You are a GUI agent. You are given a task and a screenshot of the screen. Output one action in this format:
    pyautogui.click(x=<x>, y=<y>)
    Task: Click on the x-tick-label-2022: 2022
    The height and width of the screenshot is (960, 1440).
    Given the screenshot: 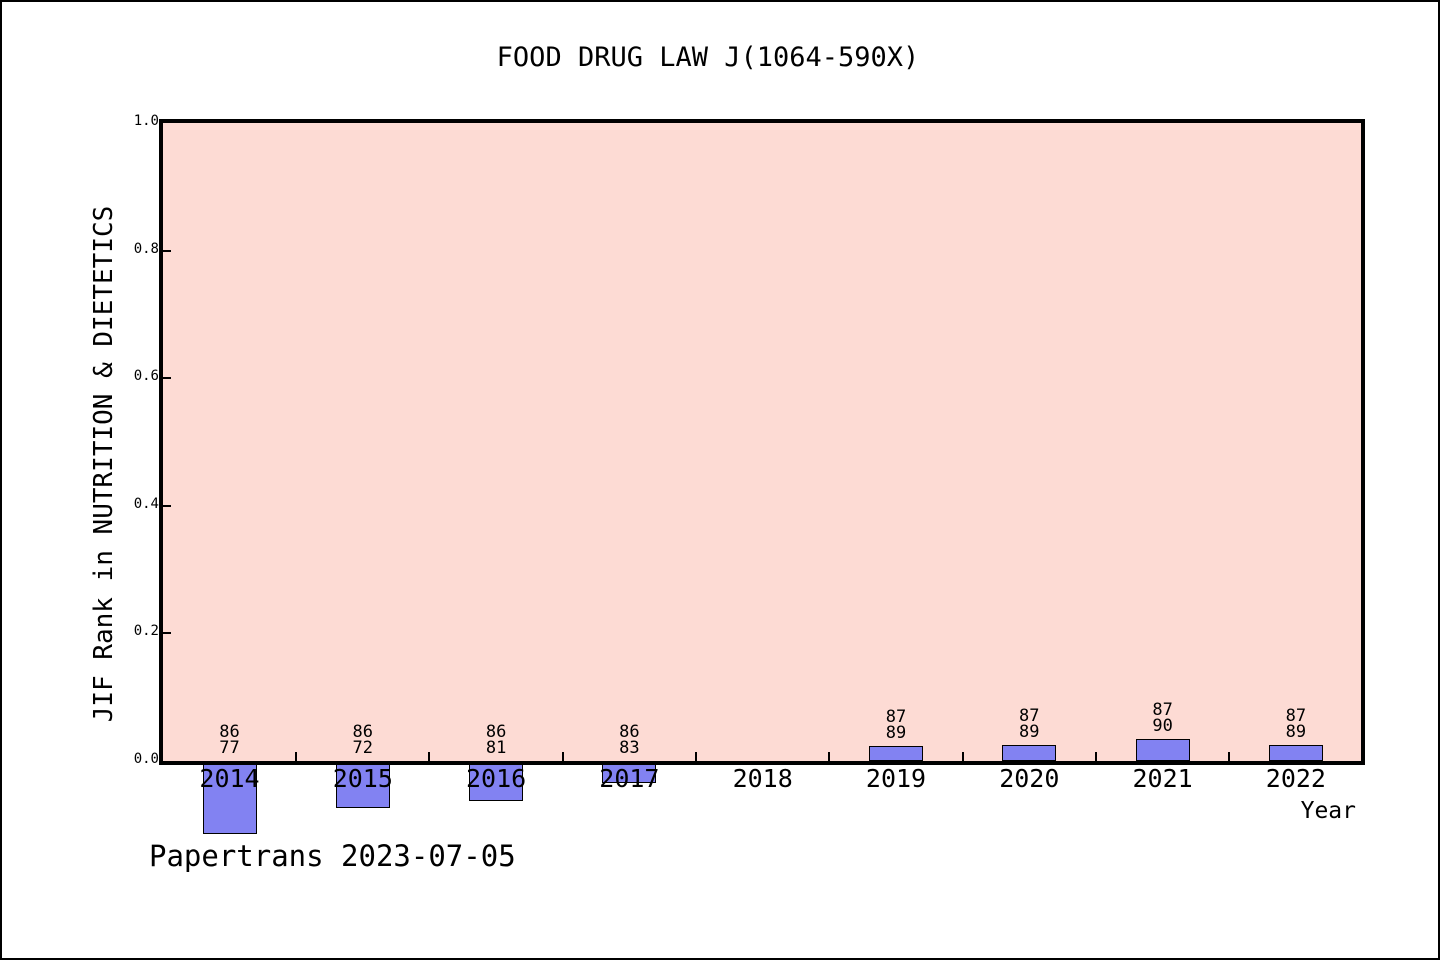 What is the action you would take?
    pyautogui.click(x=1295, y=778)
    